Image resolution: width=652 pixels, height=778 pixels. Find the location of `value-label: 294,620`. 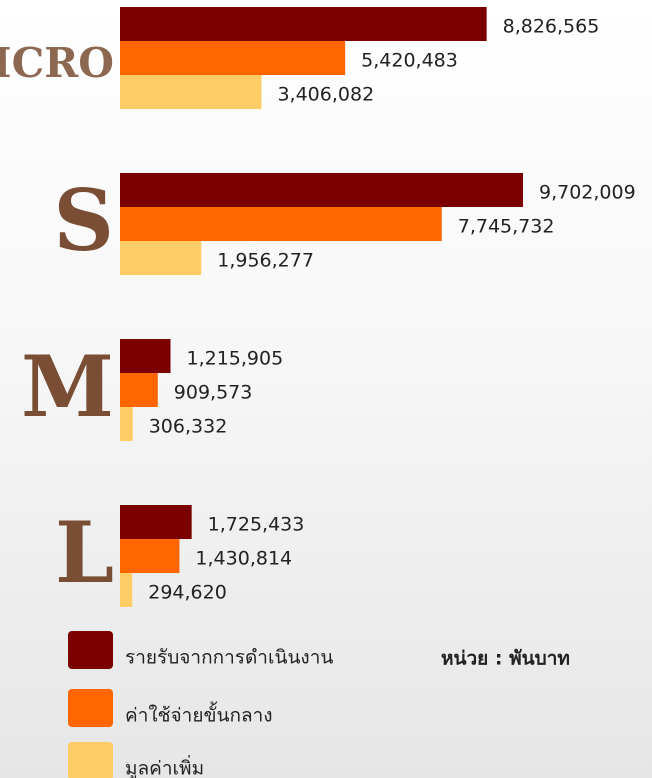

value-label: 294,620 is located at coordinates (187, 593).